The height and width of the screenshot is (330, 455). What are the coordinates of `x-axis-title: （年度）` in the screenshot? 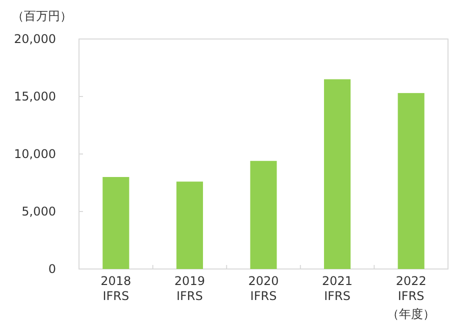 It's located at (411, 314).